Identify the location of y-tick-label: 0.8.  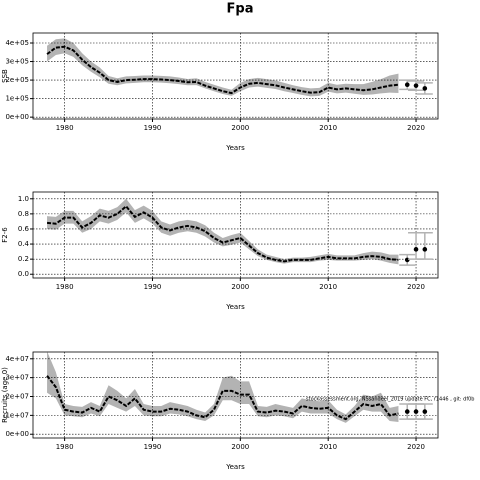
(23, 214).